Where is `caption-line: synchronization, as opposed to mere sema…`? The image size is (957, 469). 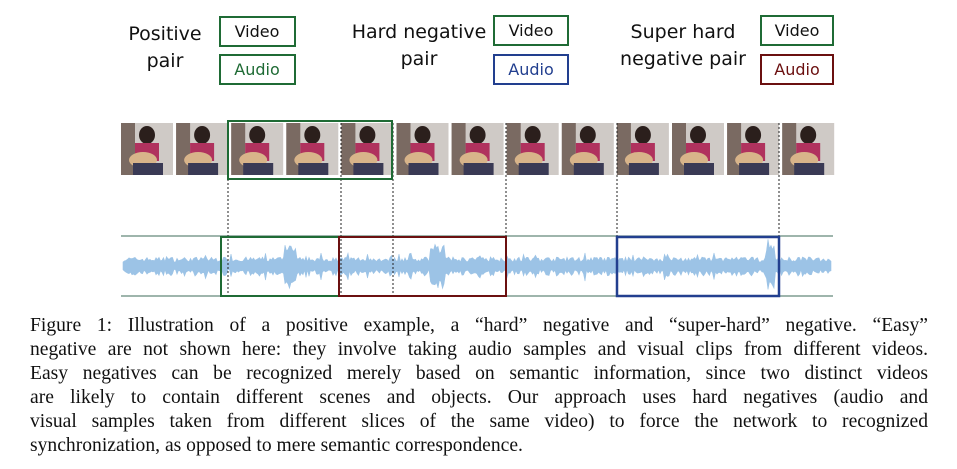
caption-line: synchronization, as opposed to mere sema… is located at coordinates (276, 445).